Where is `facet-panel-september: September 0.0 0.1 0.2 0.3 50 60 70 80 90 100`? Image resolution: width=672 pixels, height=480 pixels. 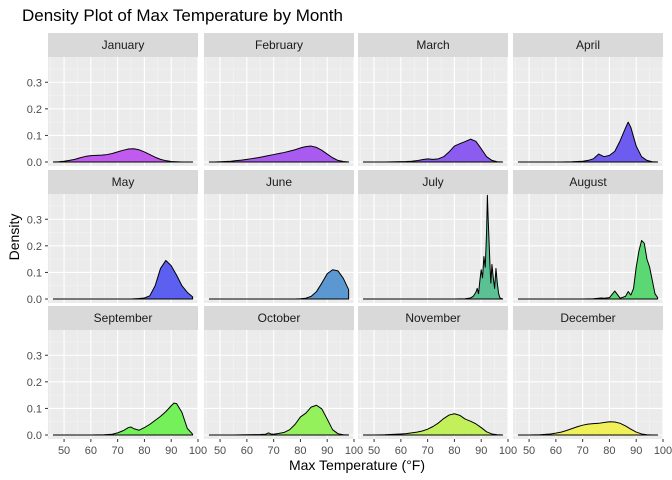 facet-panel-september: September 0.0 0.1 0.2 0.3 50 60 70 80 90 100 is located at coordinates (117, 381).